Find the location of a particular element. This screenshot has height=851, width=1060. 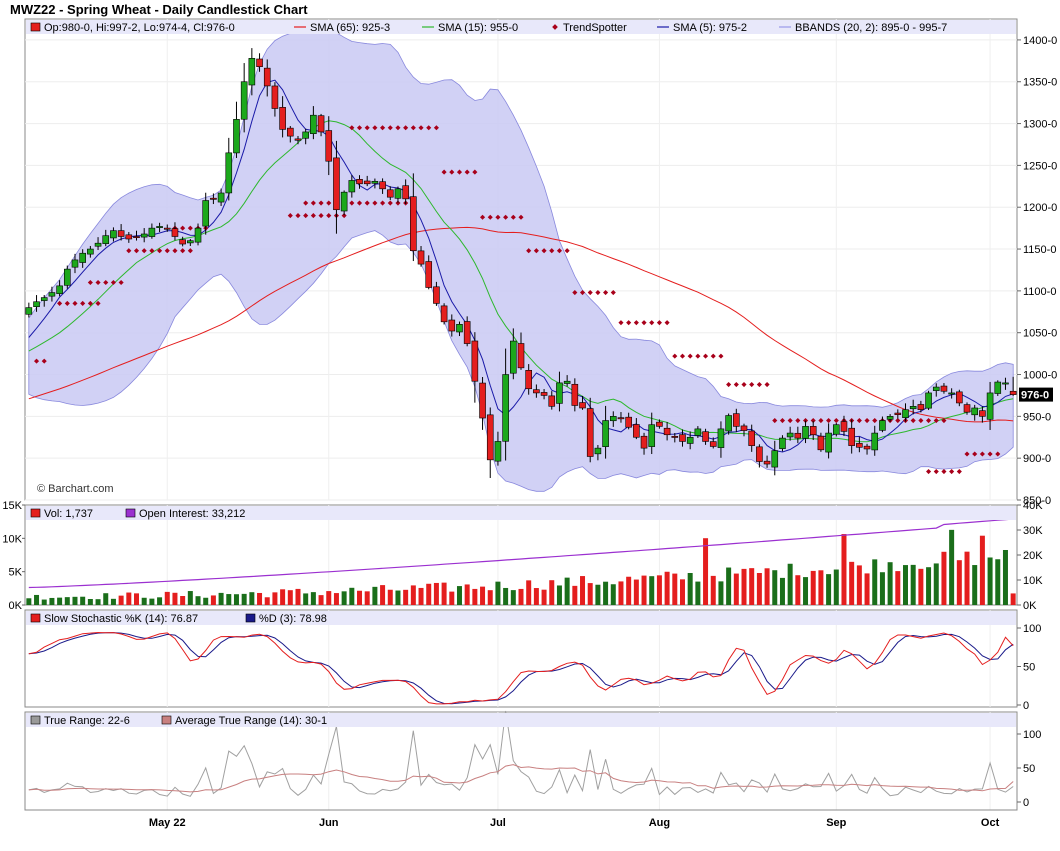

x-axis-label: Oct is located at coordinates (990, 823).